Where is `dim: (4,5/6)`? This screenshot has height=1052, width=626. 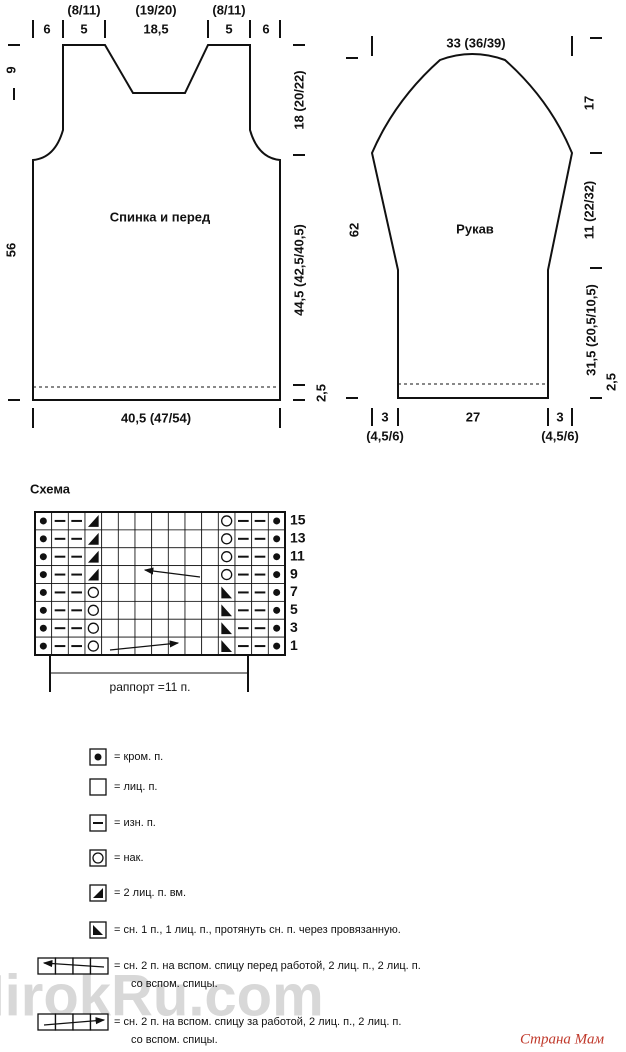
dim: (4,5/6) is located at coordinates (385, 435).